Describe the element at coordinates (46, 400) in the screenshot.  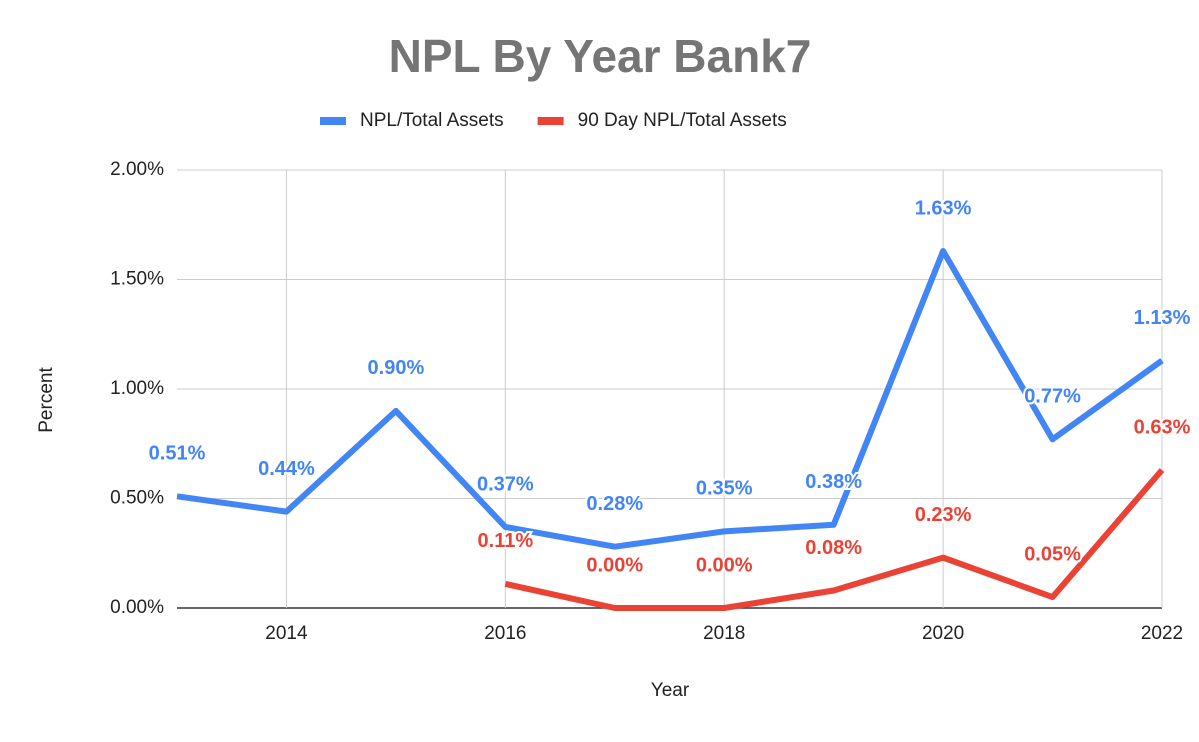
I see `y-axis-label: Percent` at that location.